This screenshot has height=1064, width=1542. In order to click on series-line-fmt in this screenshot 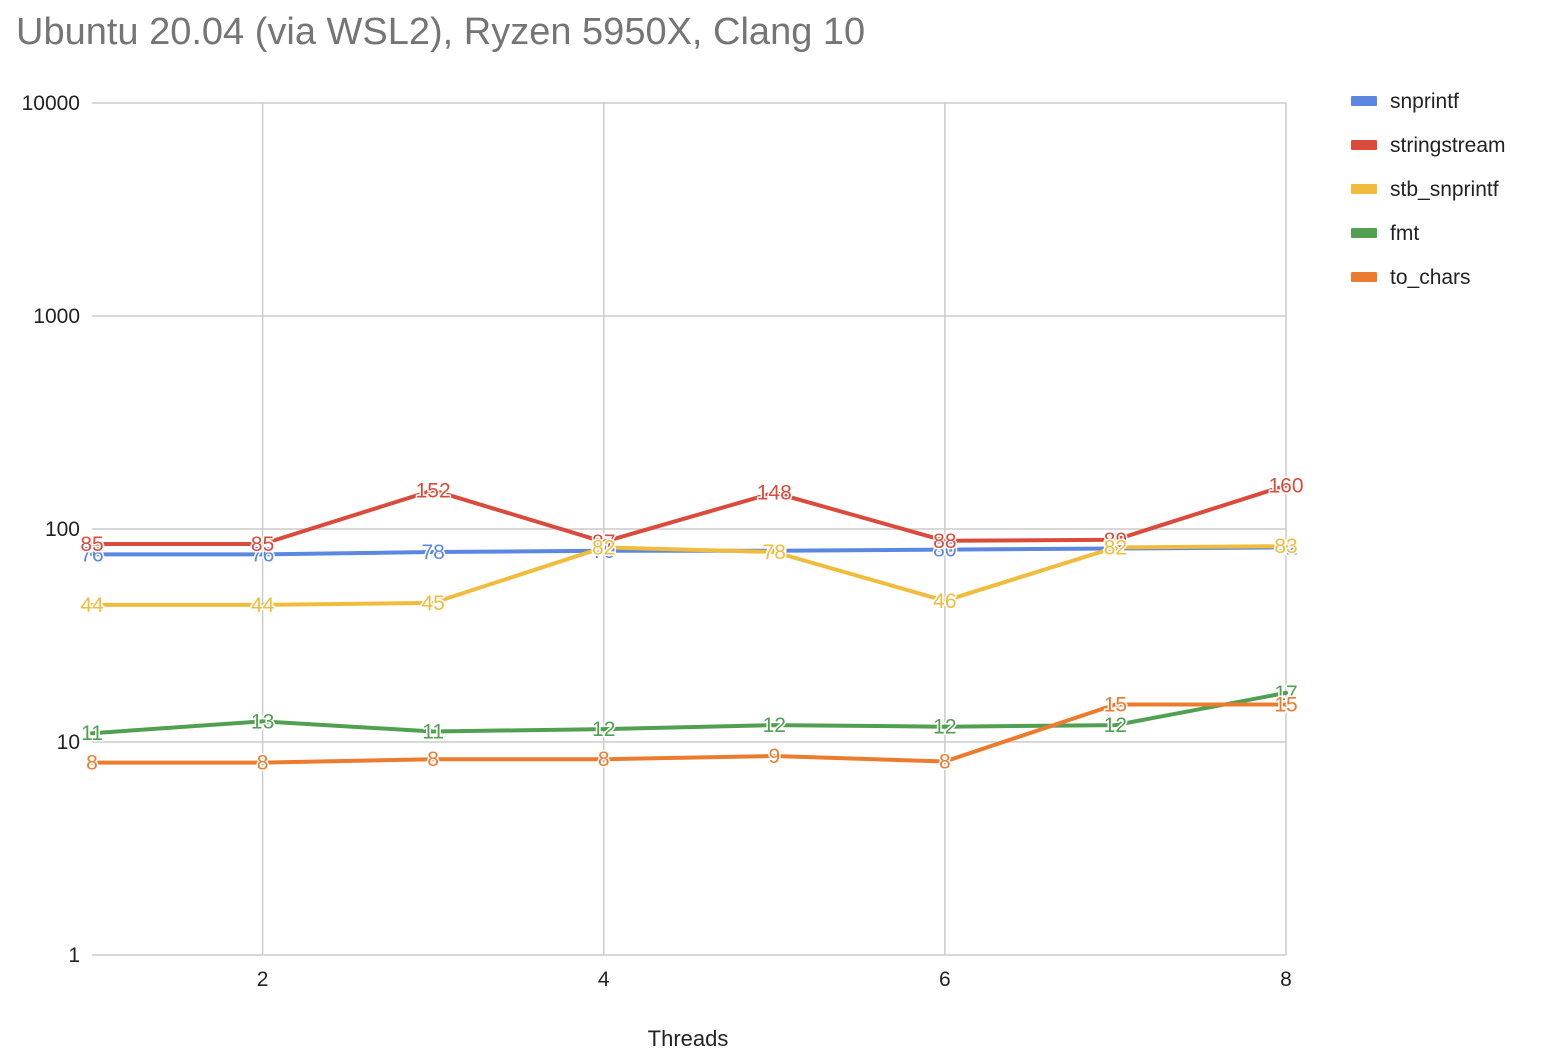, I will do `click(689, 713)`.